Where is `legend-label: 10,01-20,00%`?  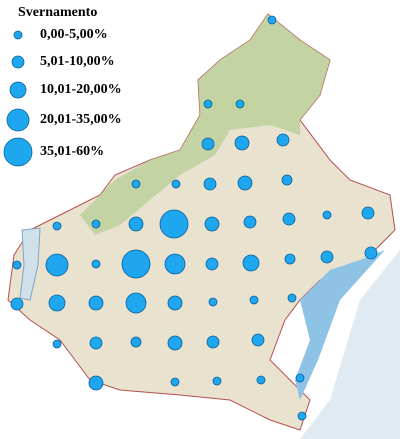
legend-label: 10,01-20,00% is located at coordinates (81, 89).